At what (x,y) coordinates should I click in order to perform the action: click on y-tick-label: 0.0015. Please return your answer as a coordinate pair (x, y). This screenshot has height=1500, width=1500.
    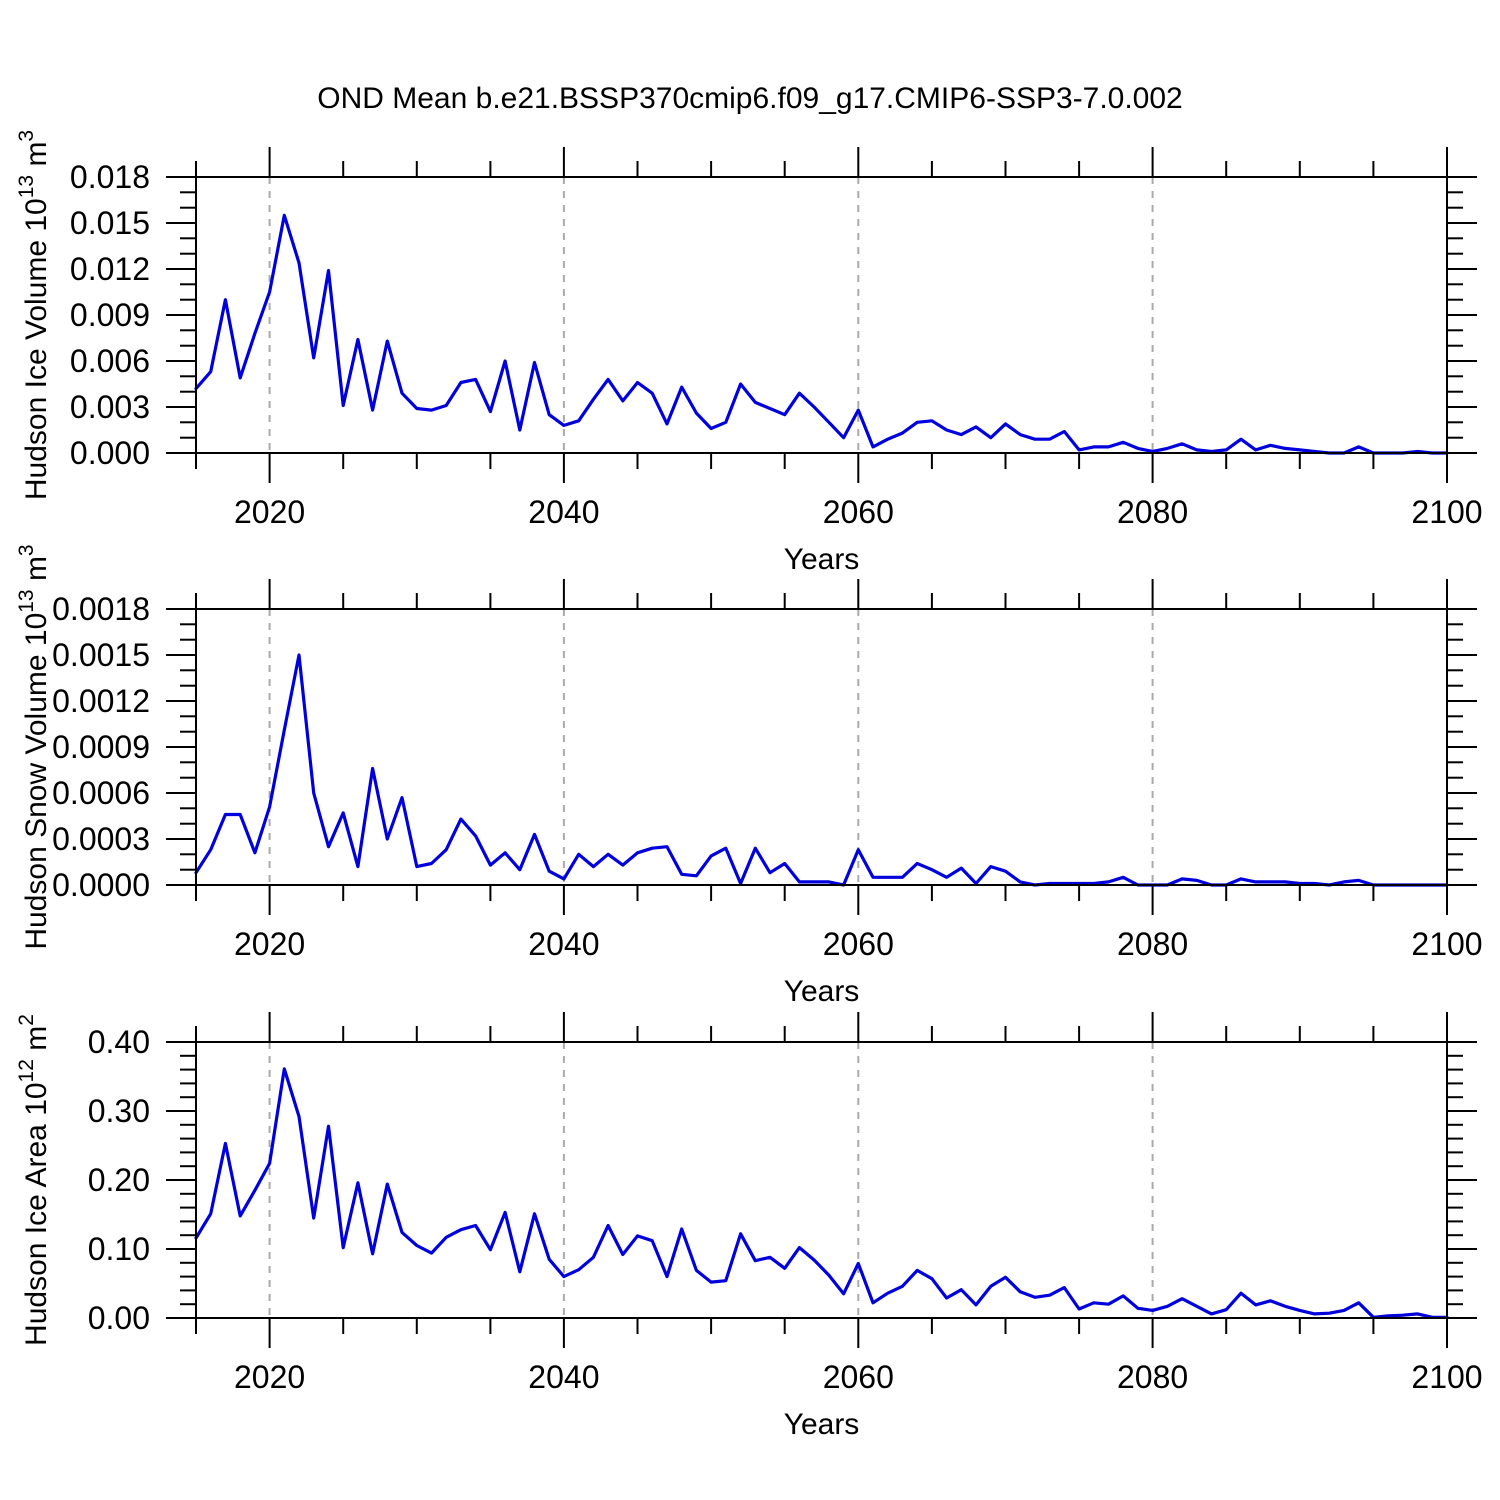
    Looking at the image, I should click on (101, 655).